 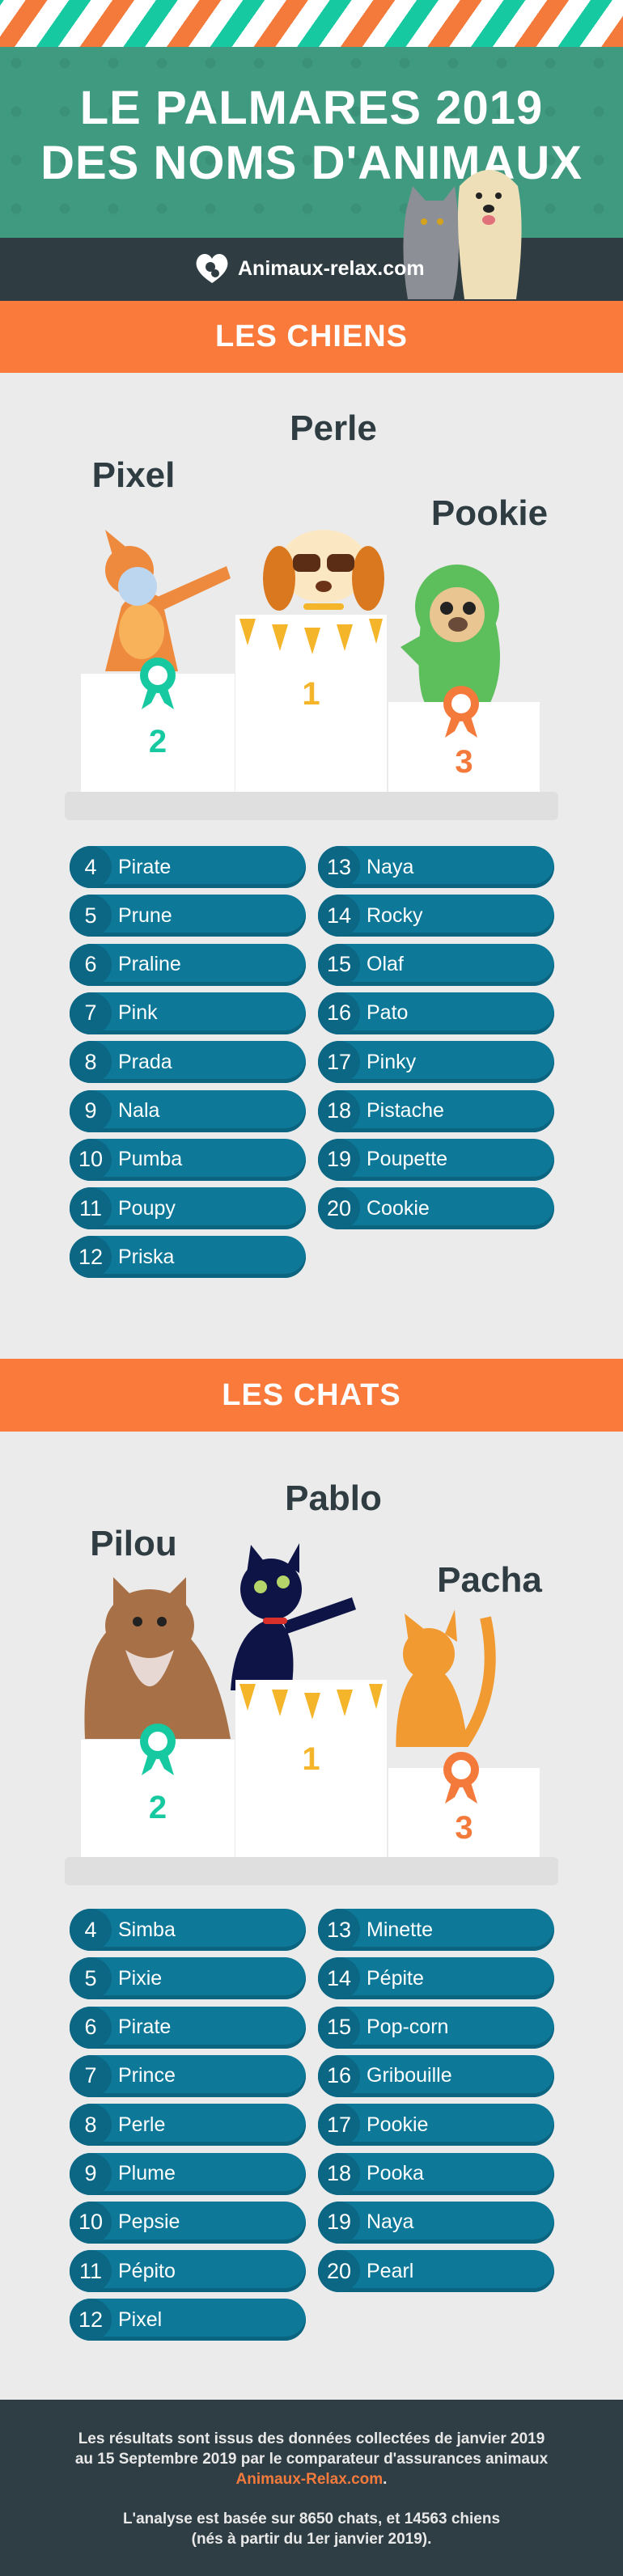 I want to click on name-list-item: 20 Pearl, so click(x=436, y=2272).